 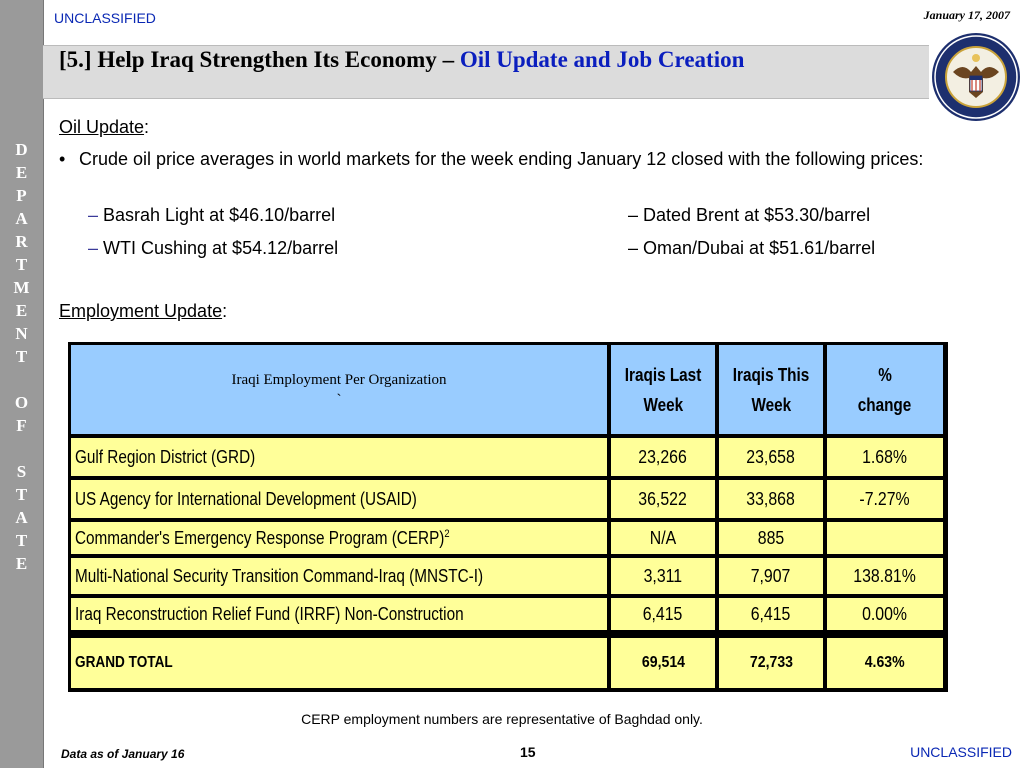 I want to click on price-basrah: – Basrah Light at $46.10/barrel, so click(x=212, y=215).